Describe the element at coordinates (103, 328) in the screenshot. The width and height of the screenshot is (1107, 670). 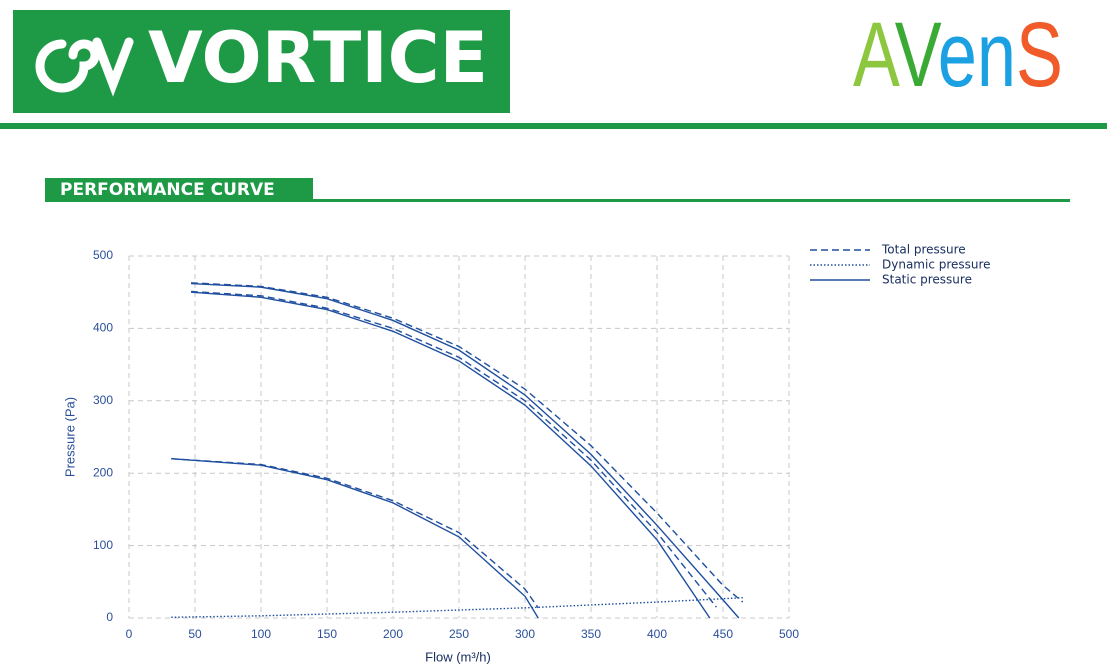
I see `y-tick-label: 400` at that location.